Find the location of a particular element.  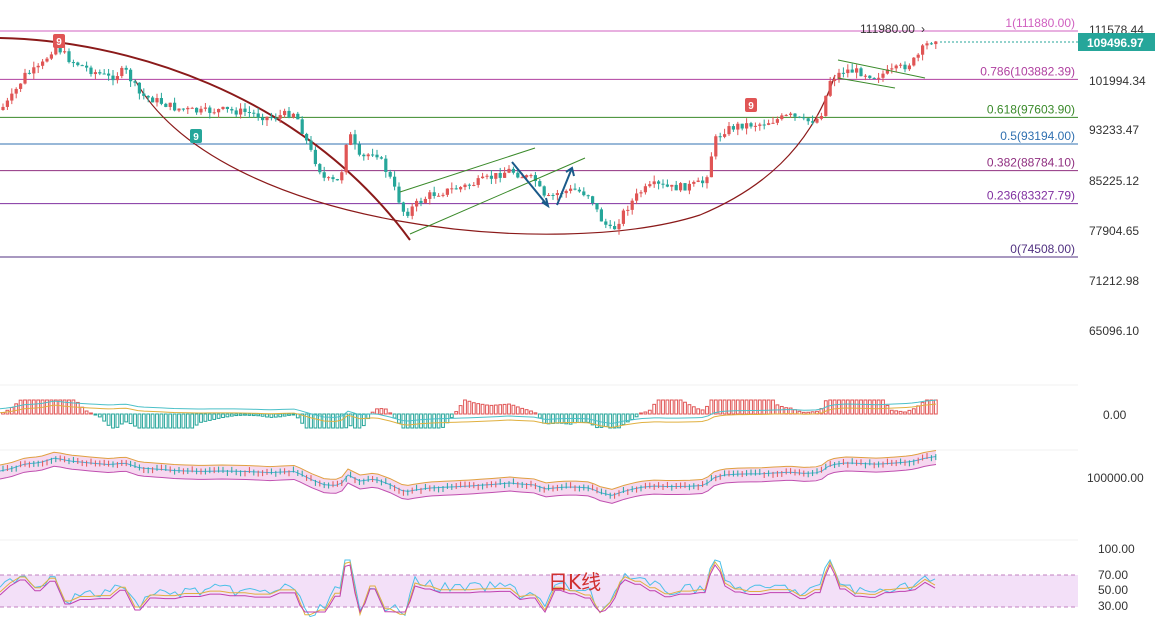

band-middle is located at coordinates (468, 476).